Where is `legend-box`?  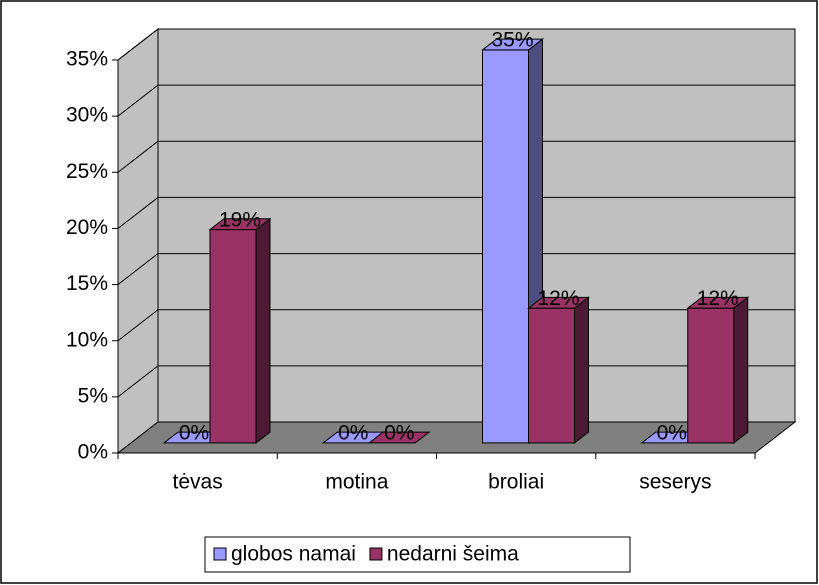
legend-box is located at coordinates (417, 554).